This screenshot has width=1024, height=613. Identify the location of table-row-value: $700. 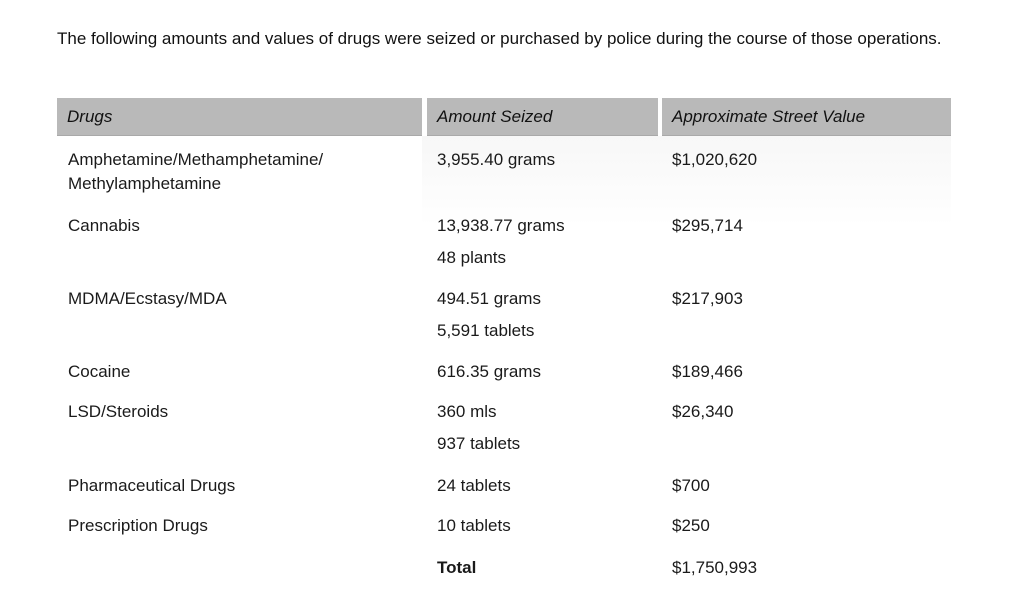
(691, 485).